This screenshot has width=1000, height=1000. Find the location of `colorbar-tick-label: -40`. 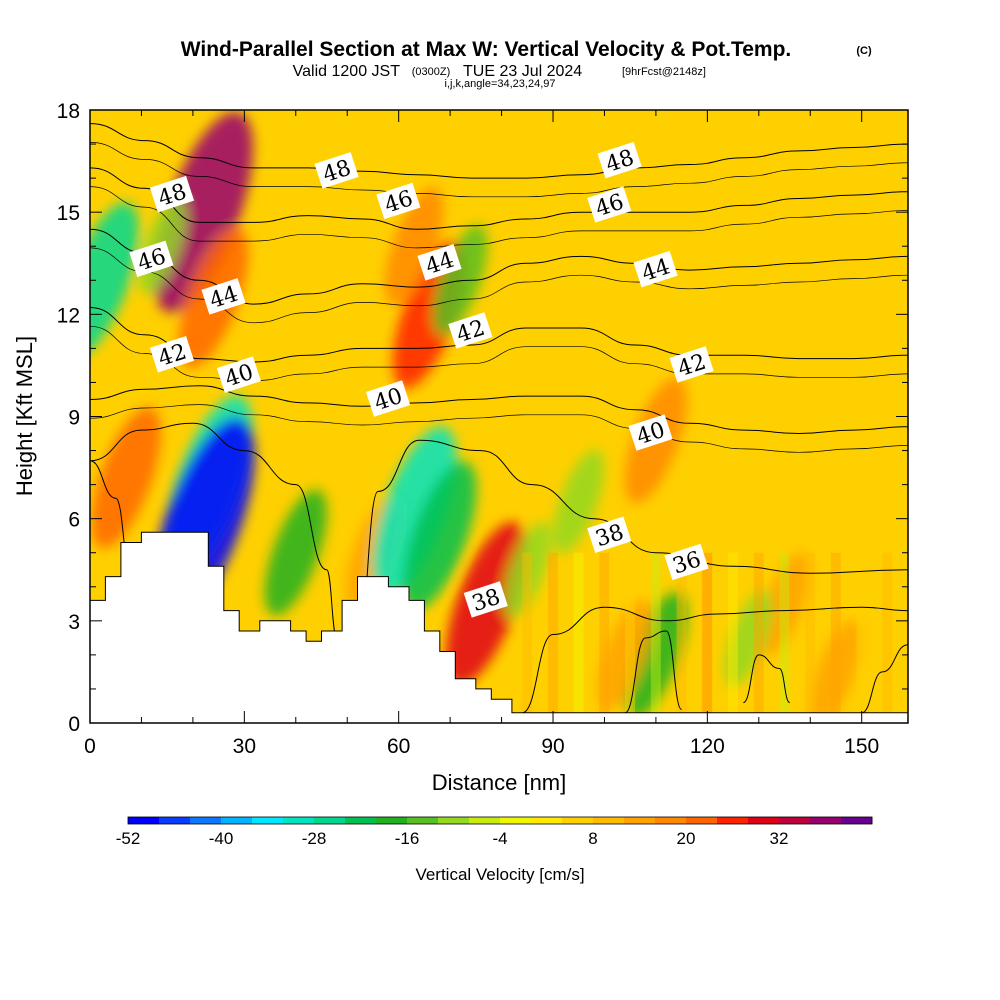

colorbar-tick-label: -40 is located at coordinates (221, 838).